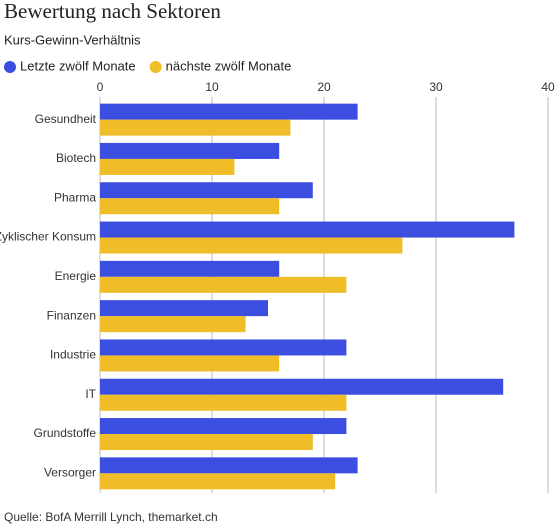 The image size is (560, 527). Describe the element at coordinates (75, 197) in the screenshot. I see `y-tick-label: Pharma` at that location.